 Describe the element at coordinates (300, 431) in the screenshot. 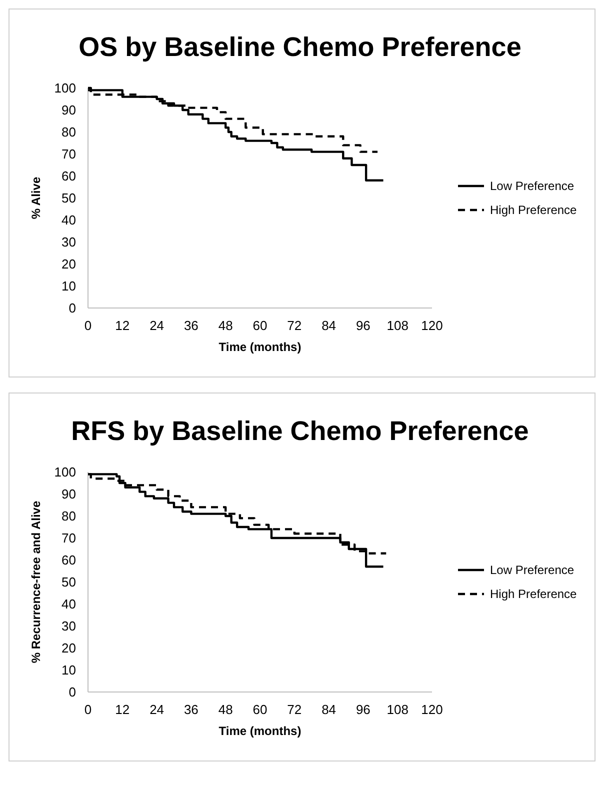

I see `chart-title: RFS by Baseline Chemo Preference` at that location.